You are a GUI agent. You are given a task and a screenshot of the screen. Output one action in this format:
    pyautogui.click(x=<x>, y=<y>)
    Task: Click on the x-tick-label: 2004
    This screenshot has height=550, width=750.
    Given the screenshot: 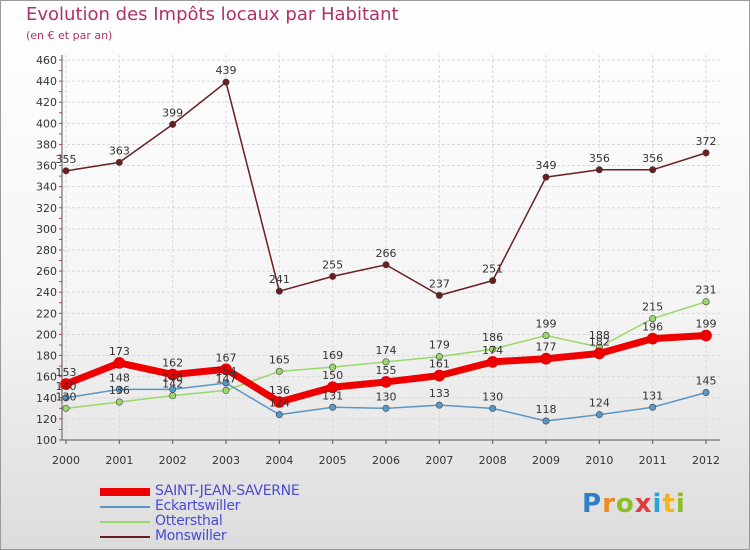 What is the action you would take?
    pyautogui.click(x=279, y=460)
    